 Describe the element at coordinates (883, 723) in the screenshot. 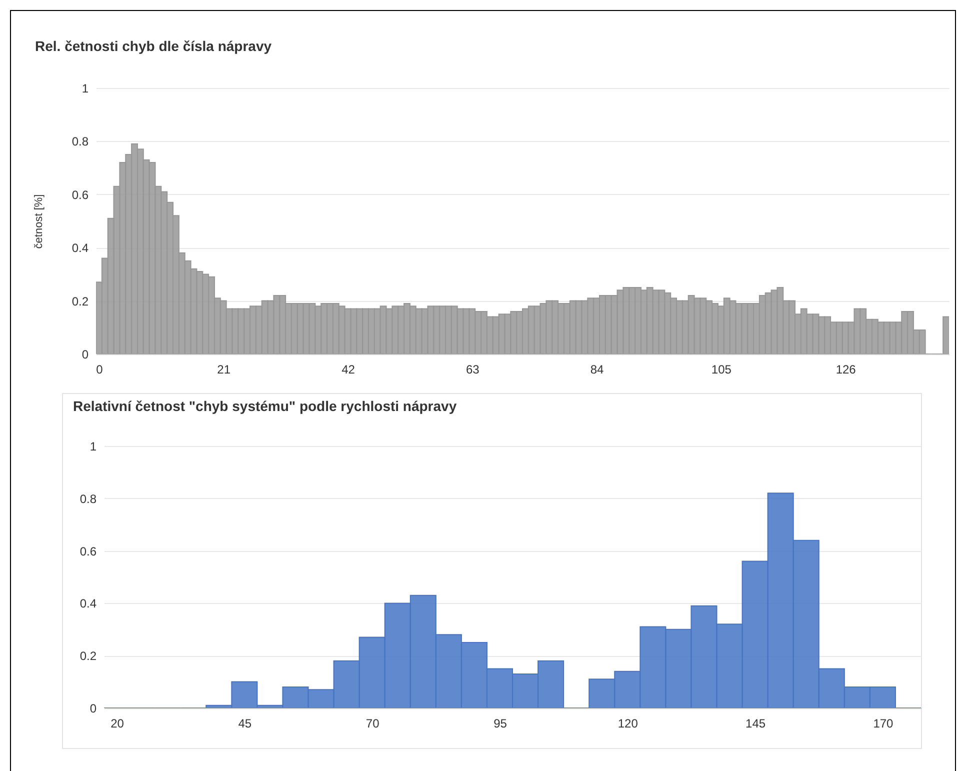

I see `x-tick-label: 170` at that location.